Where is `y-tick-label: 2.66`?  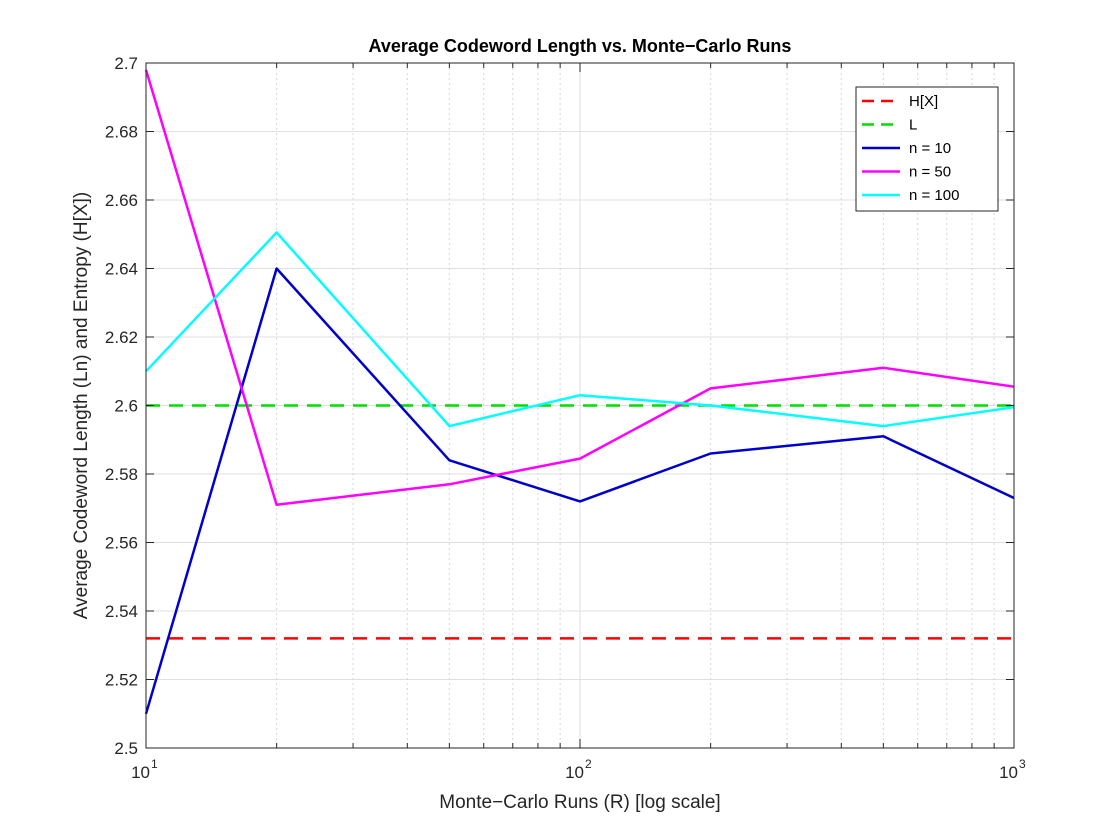 y-tick-label: 2.66 is located at coordinates (121, 200).